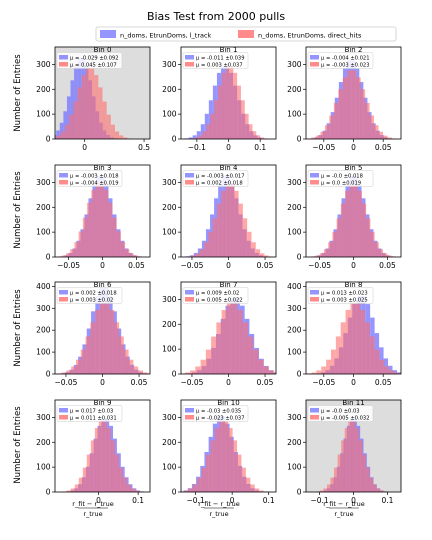  I want to click on y-tick-label: 100, so click(294, 114).